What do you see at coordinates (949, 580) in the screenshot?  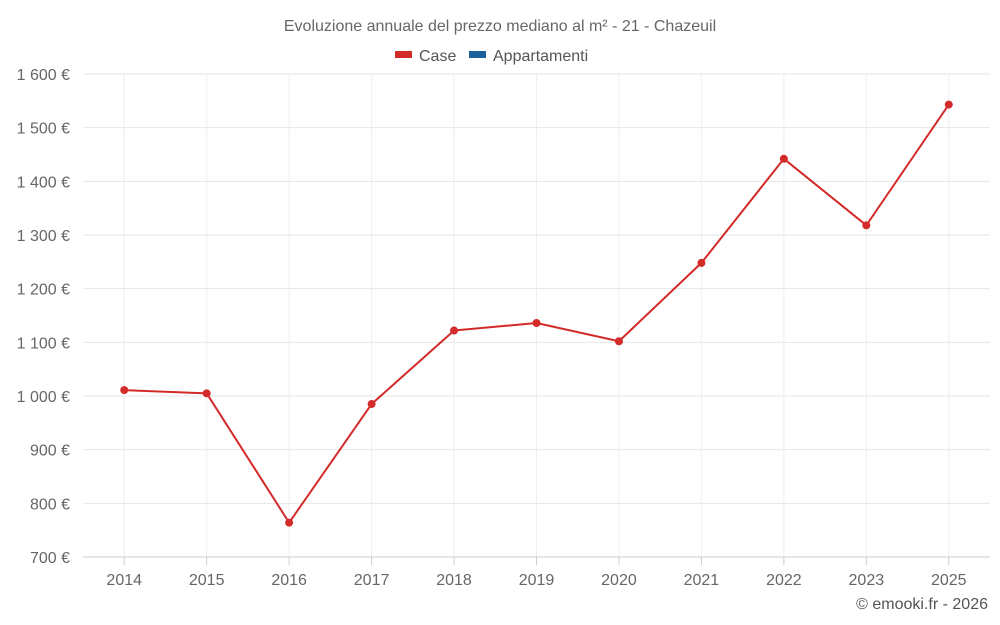 I see `x-tick-label: 2025` at bounding box center [949, 580].